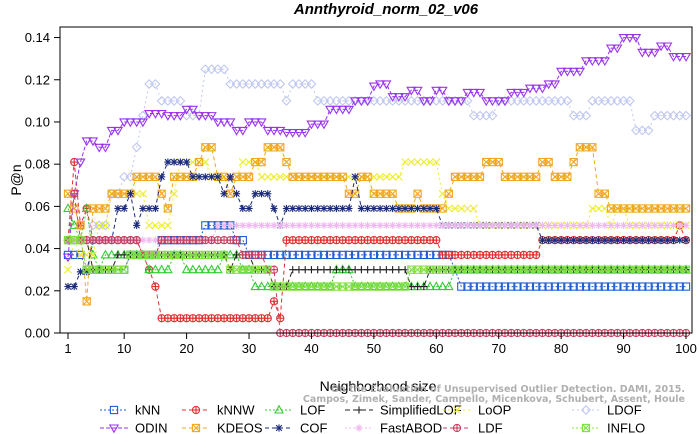 This screenshot has height=434, width=699. I want to click on chart-title: Annthyroid_norm_02_v06, so click(386, 9).